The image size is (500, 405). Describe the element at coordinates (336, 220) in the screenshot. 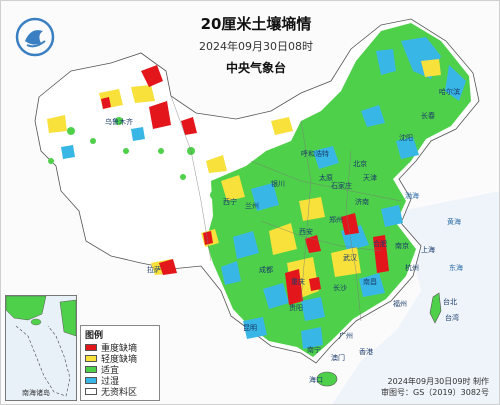

I see `place-label-zhengzhou: 郑州` at that location.